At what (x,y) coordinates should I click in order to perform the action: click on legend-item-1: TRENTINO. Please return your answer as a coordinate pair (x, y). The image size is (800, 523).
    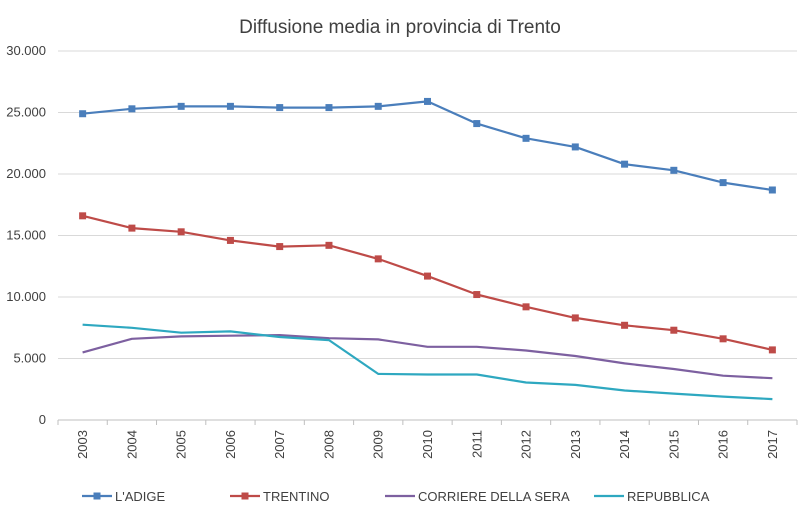
    Looking at the image, I should click on (279, 496).